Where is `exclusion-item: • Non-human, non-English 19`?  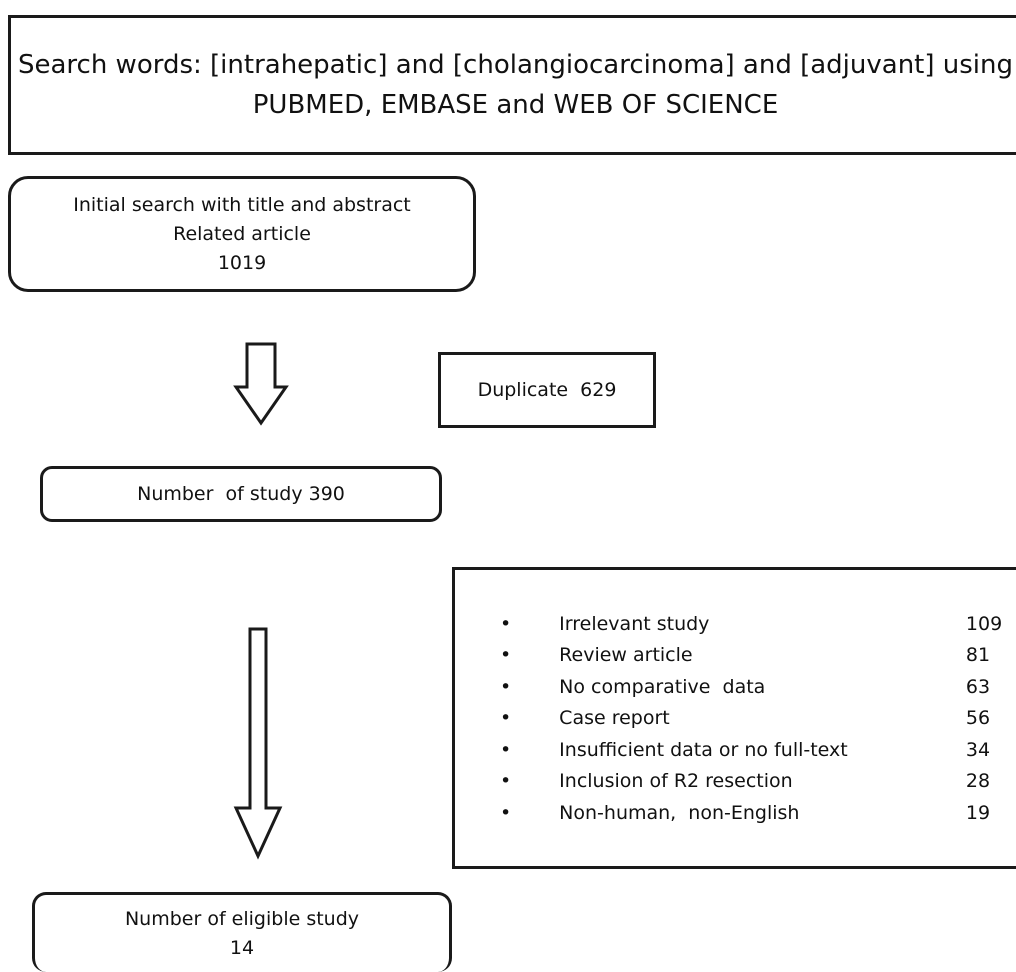
exclusion-item: • Non-human, non-English 19 is located at coordinates (735, 813).